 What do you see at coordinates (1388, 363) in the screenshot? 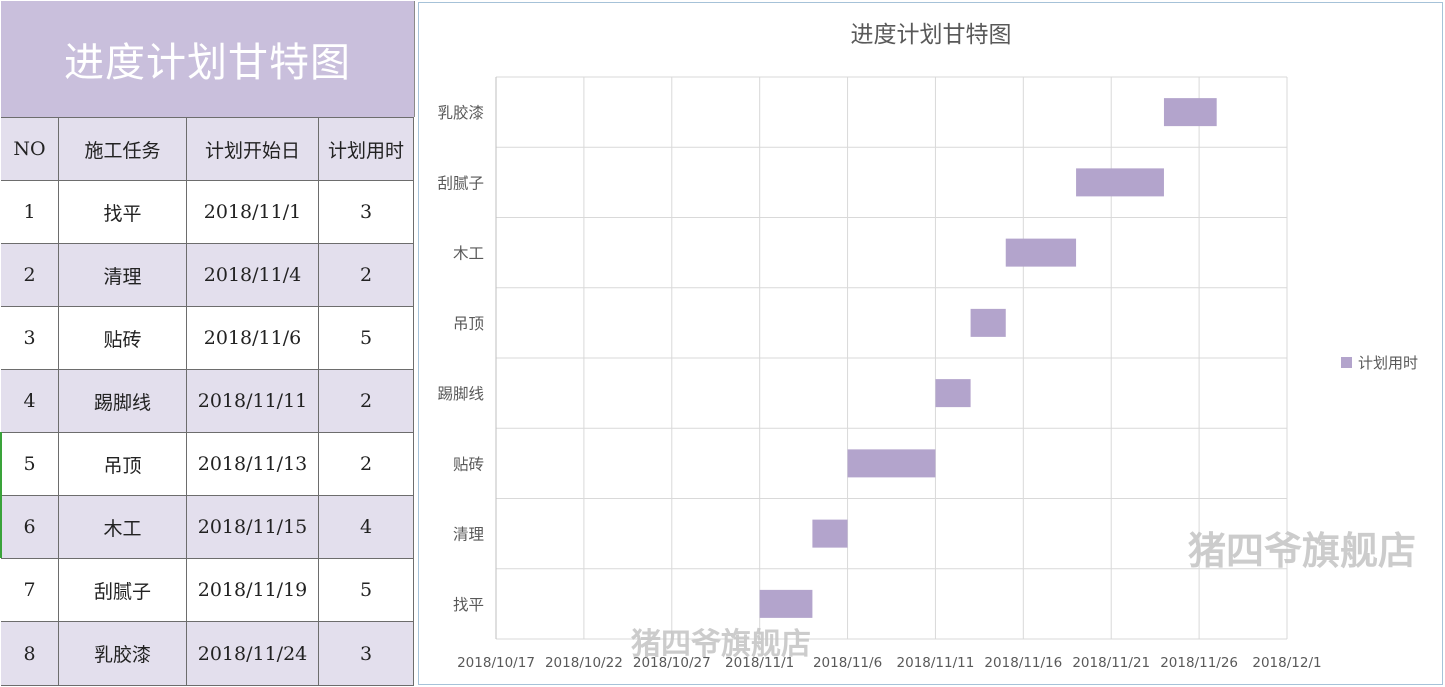
I see `legend-label: 计划用时` at bounding box center [1388, 363].